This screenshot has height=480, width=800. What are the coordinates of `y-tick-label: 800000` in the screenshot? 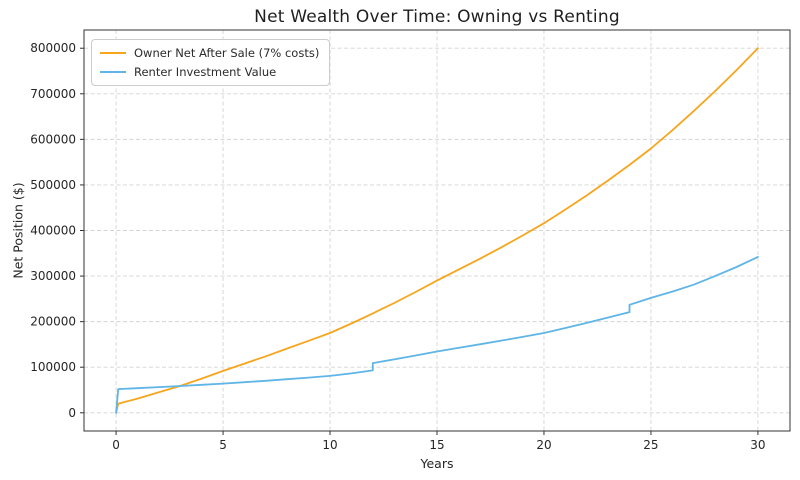 It's located at (53, 48).